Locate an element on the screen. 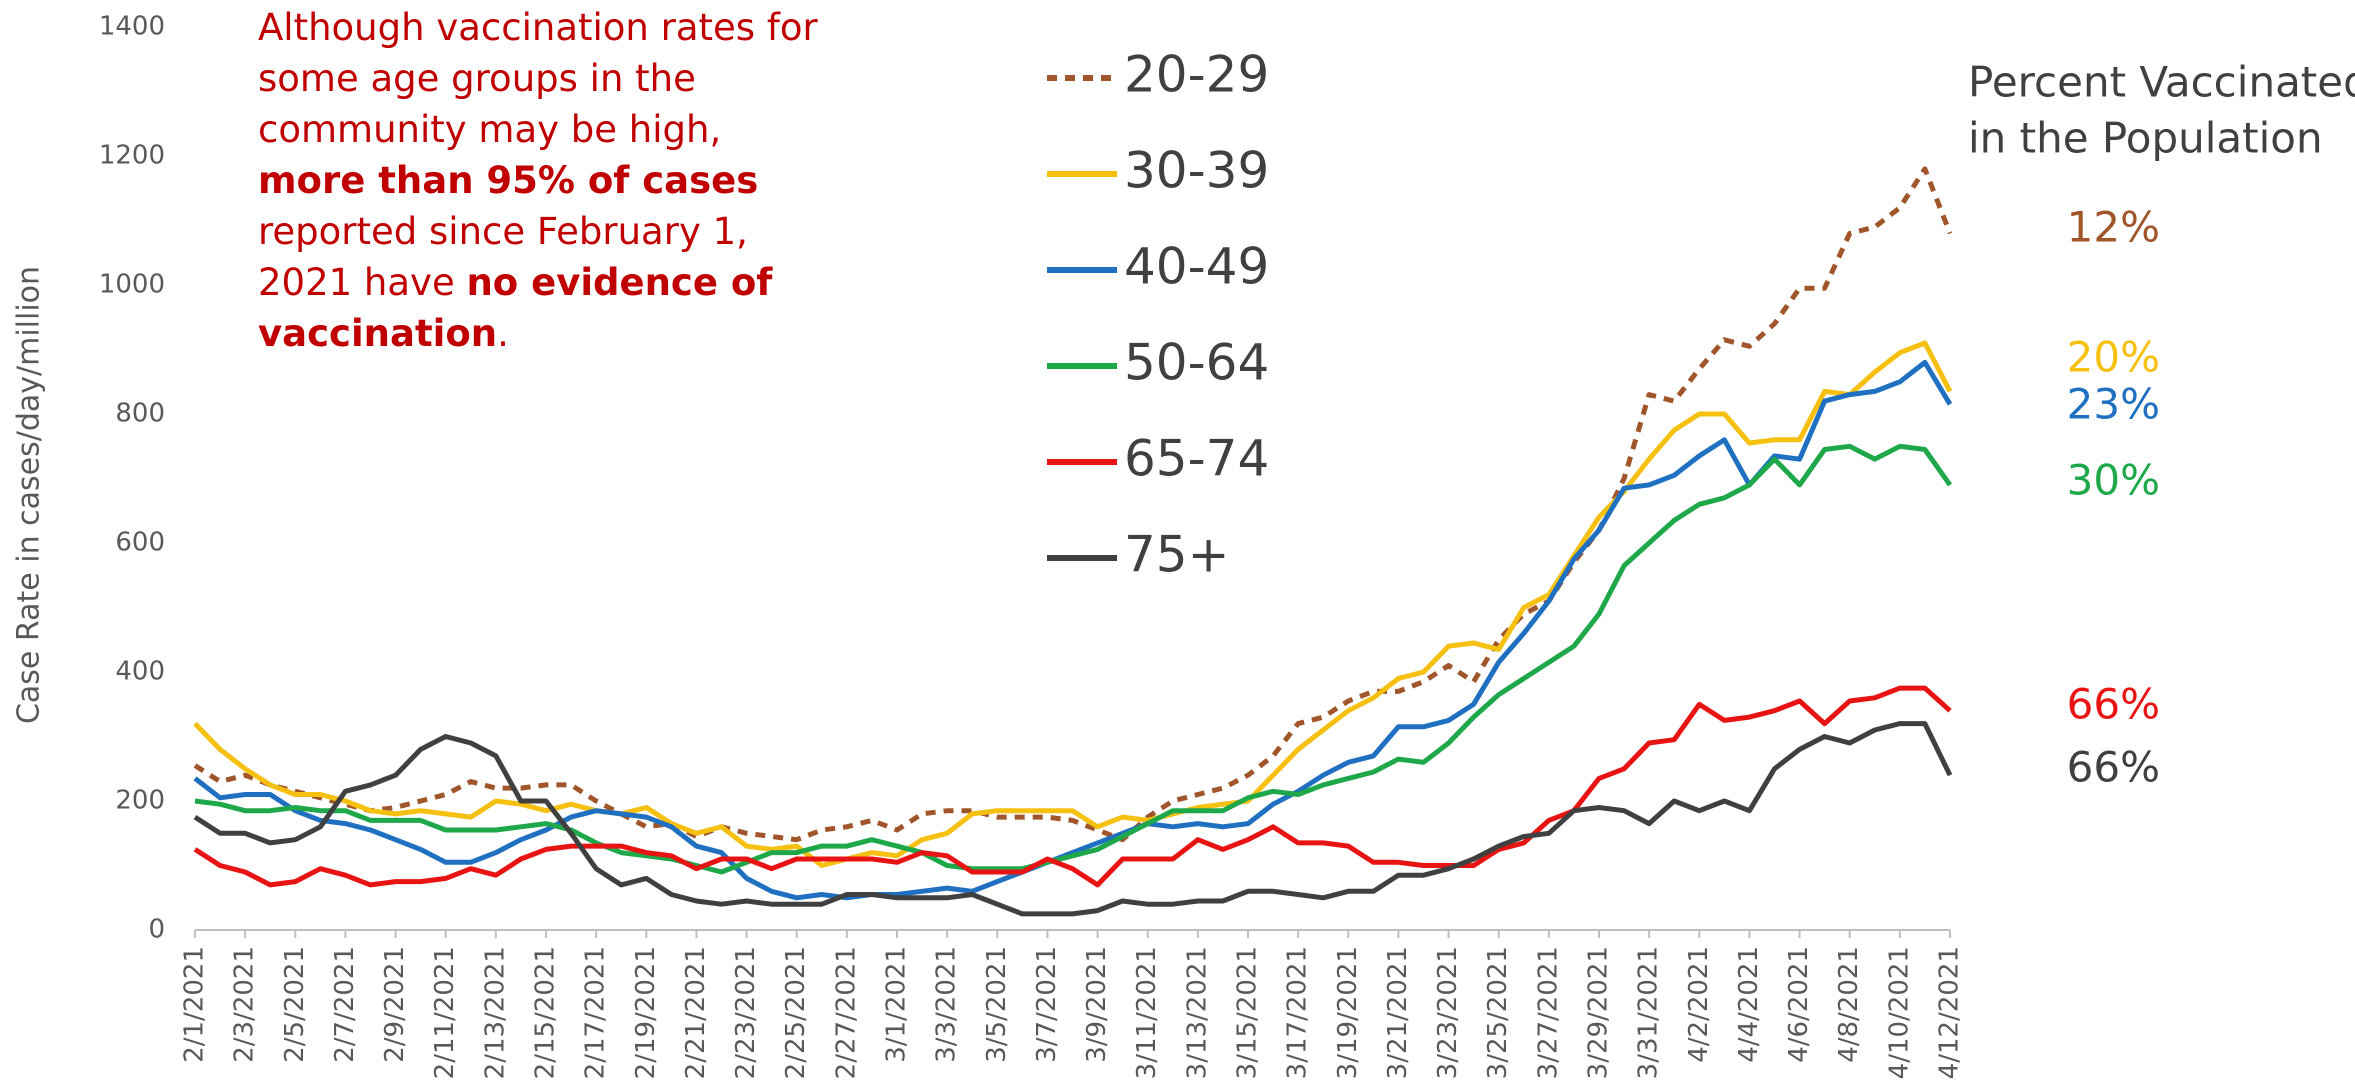 Image resolution: width=2355 pixels, height=1081 pixels. x-tick-label: 2/13/2021 is located at coordinates (495, 1012).